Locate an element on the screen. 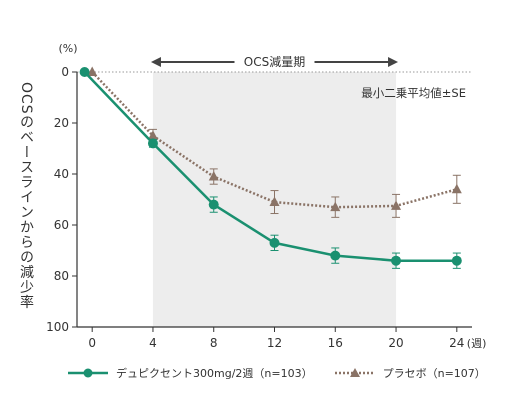 This screenshot has width=508, height=400. legend-item-dupixent: デュピクセント300mg/2週（n=103） is located at coordinates (189, 373).